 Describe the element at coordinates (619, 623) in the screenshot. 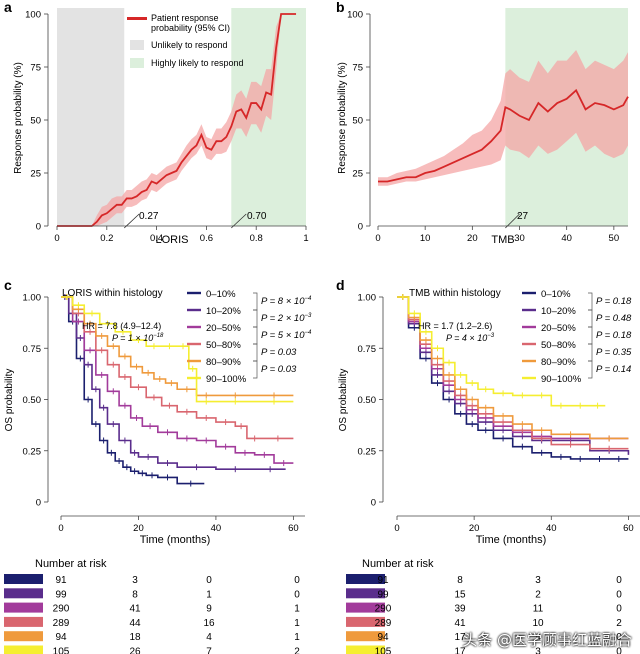

I see `risk-cell-d: 2` at that location.